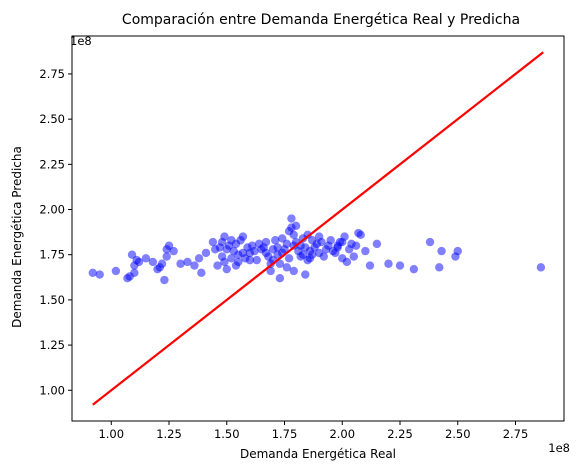 The height and width of the screenshot is (471, 576). Describe the element at coordinates (52, 300) in the screenshot. I see `y-tick-label: 1.50` at that location.